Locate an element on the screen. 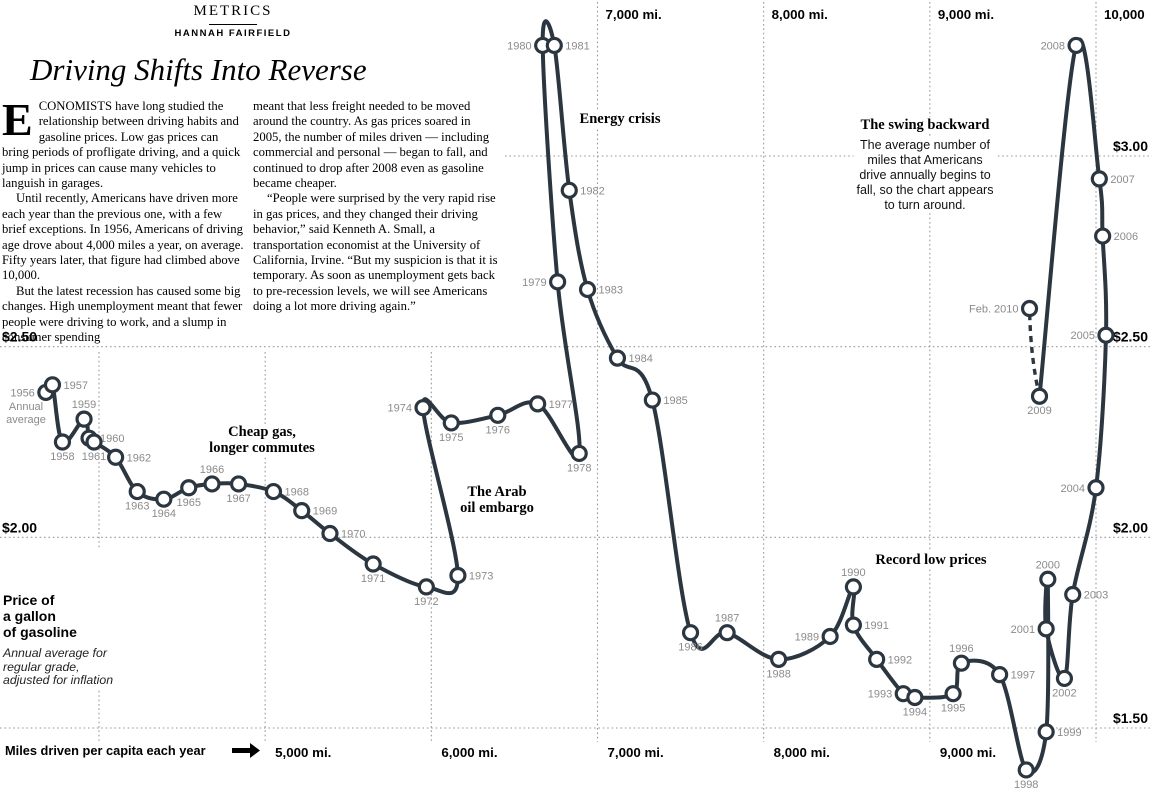 The height and width of the screenshot is (796, 1158). year-label: 1974 is located at coordinates (400, 409).